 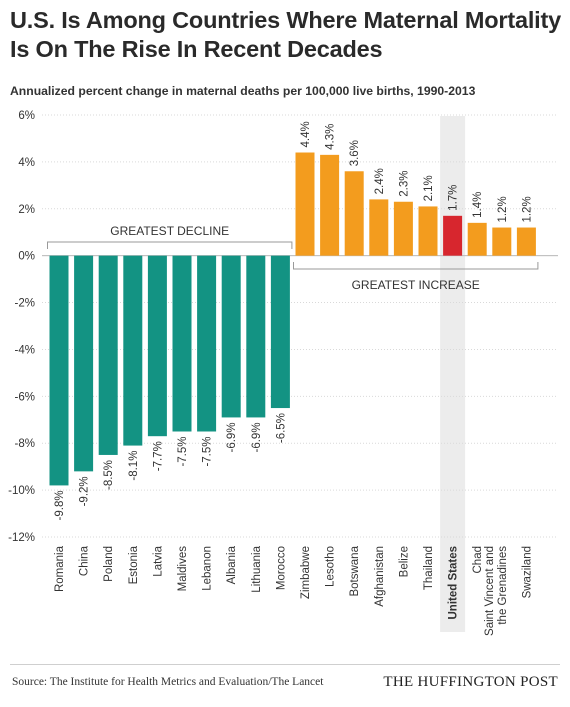 I want to click on x-tick-label: Belize, so click(x=404, y=561).